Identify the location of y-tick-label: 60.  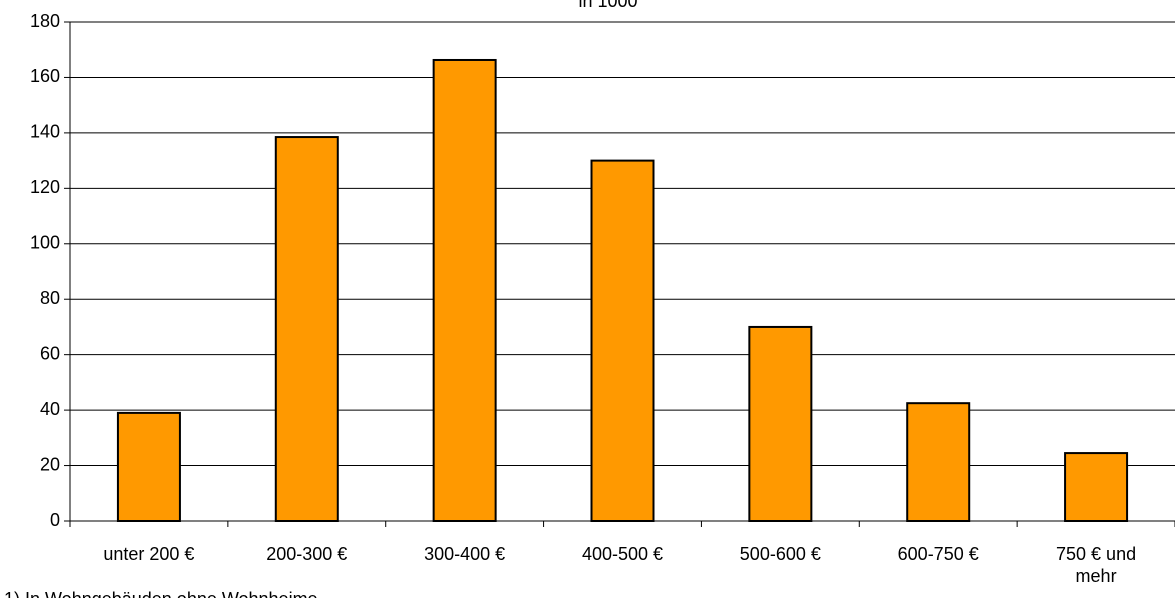
(50, 353).